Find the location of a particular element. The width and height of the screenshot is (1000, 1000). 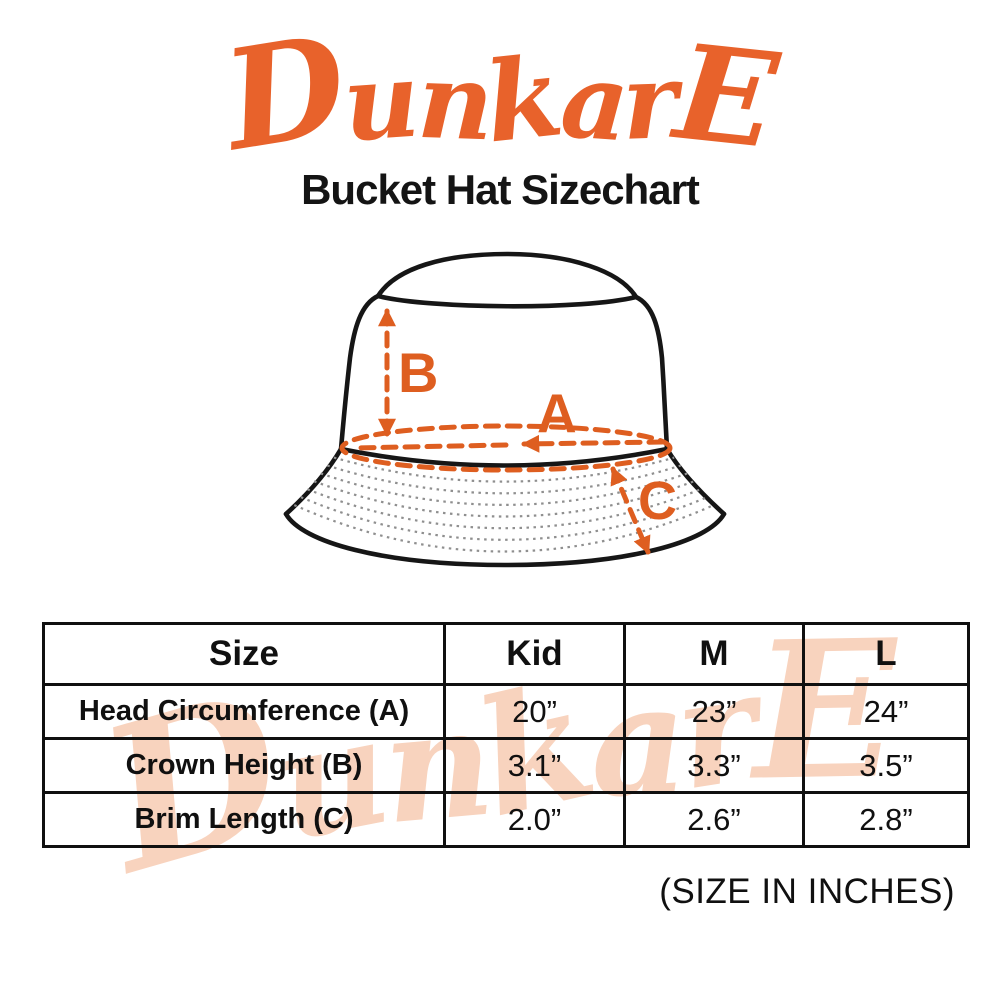

value-crown-height-kid: 3.1” is located at coordinates (534, 765).